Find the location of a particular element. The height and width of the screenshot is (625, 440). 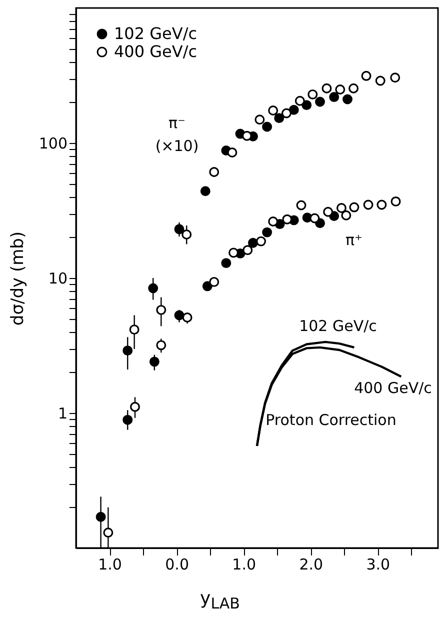

y-tick-label: 10 is located at coordinates (58, 279).